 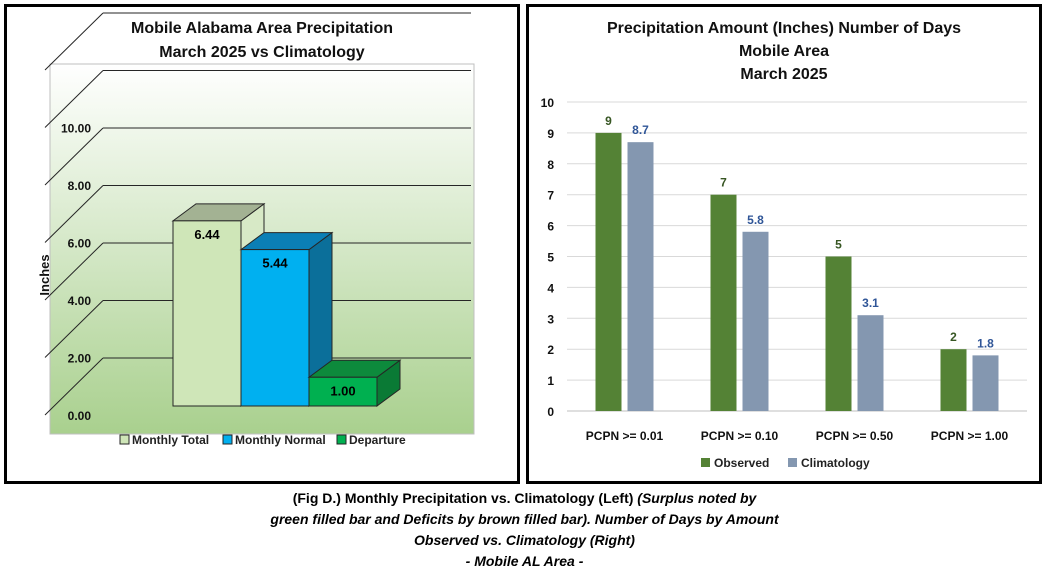 What do you see at coordinates (280, 440) in the screenshot?
I see `legend-label: Monthly Normal` at bounding box center [280, 440].